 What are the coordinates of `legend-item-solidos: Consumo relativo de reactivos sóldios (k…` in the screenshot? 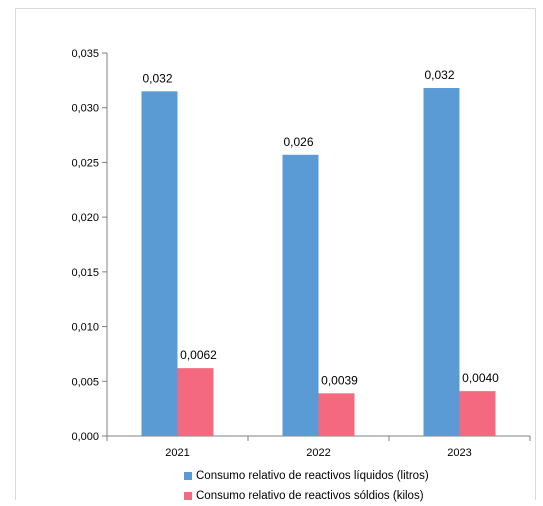 It's located at (306, 496).